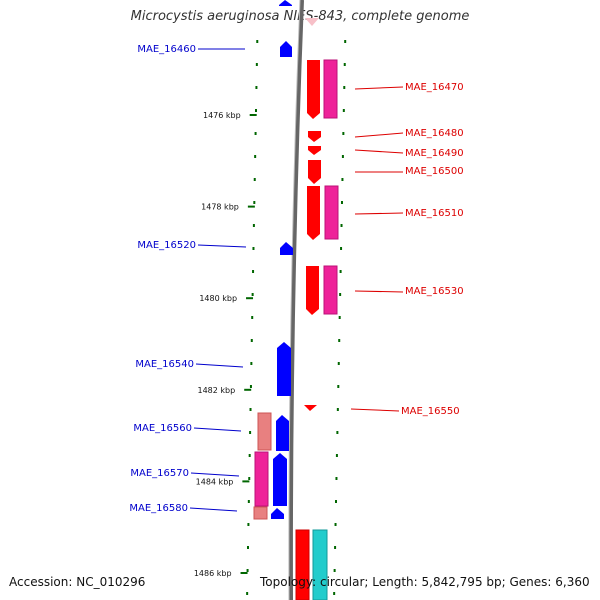 The image size is (600, 600). I want to click on gene-label-mae-16530: MAE_16530, so click(434, 291).